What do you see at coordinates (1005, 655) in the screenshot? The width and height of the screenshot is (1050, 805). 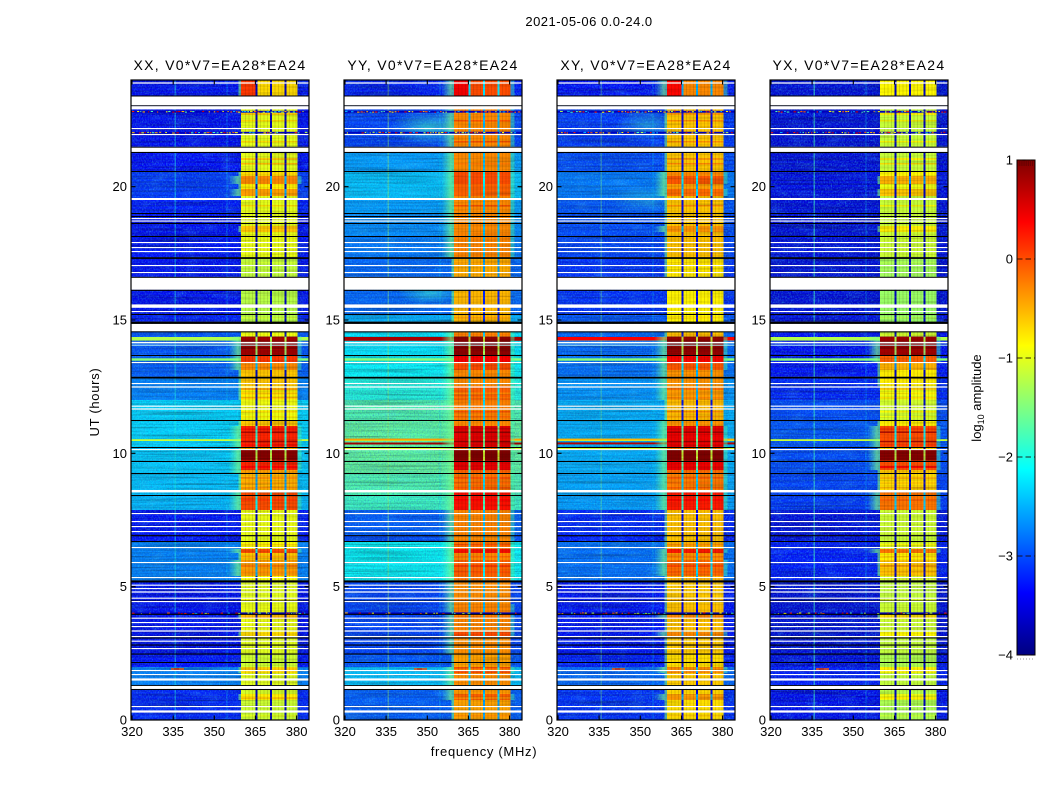 I see `svg-text: −4` at bounding box center [1005, 655].